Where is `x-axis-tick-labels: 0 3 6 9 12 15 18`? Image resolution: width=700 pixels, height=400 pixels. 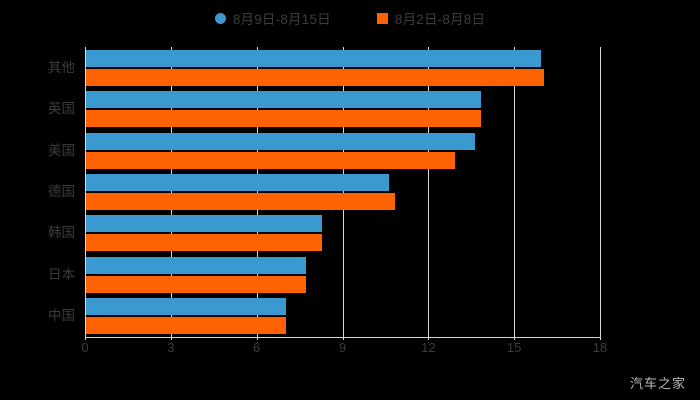
x-axis-tick-labels: 0 3 6 9 12 15 18 is located at coordinates (350, 347).